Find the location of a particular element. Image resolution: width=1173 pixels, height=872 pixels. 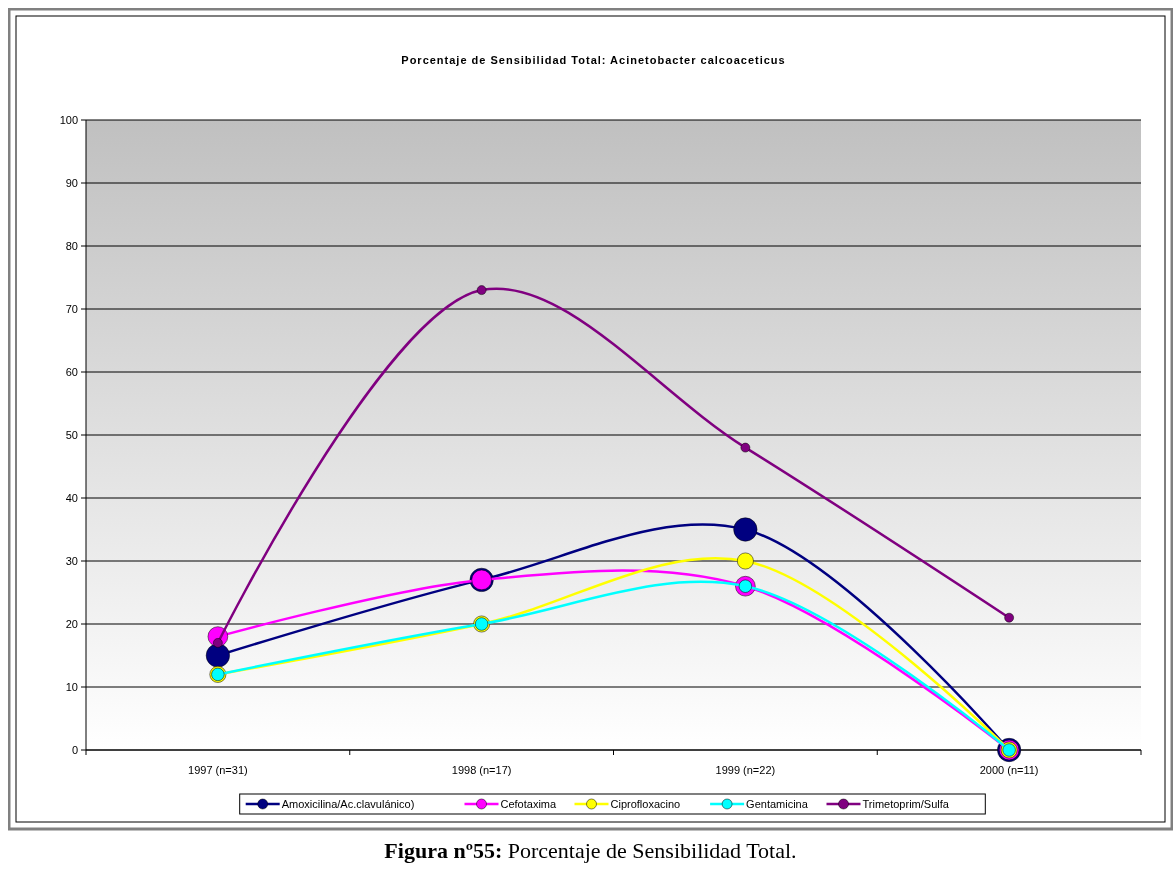

y-tick-label: 90 is located at coordinates (71, 182).